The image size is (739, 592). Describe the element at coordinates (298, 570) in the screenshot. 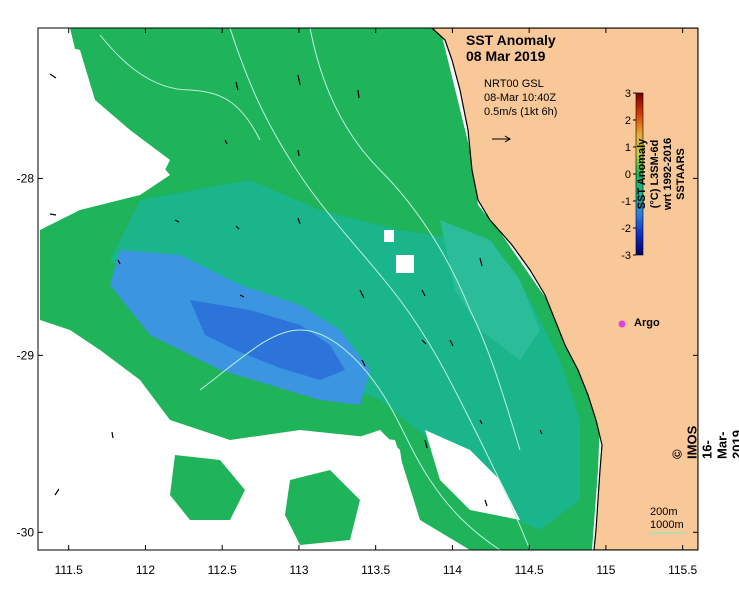

I see `x-tick-label: 113` at that location.